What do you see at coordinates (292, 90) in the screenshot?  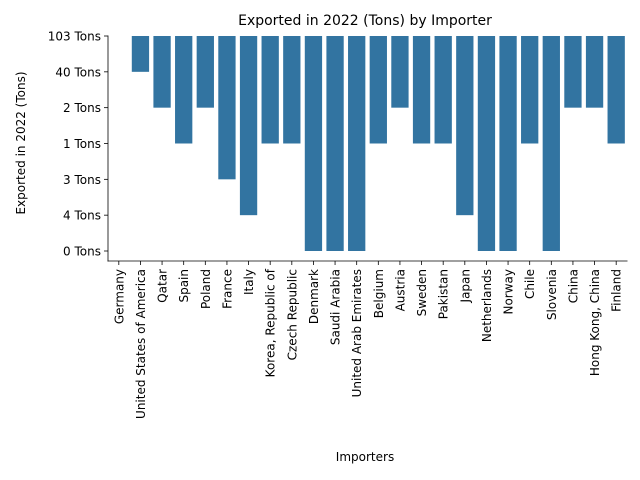 I see `bar-czech-republic` at bounding box center [292, 90].